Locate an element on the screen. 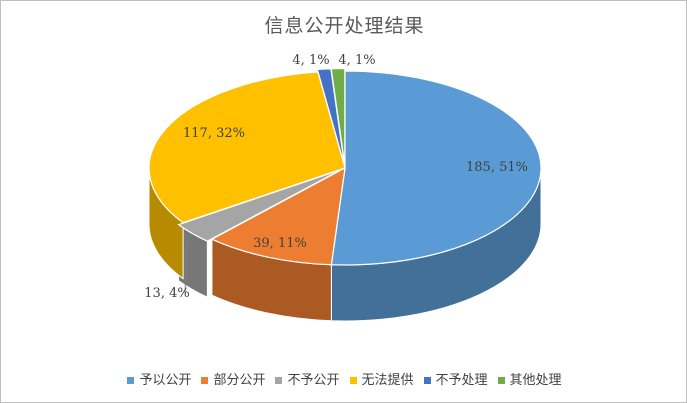 The height and width of the screenshot is (403, 687). slice-5-top is located at coordinates (338, 116).